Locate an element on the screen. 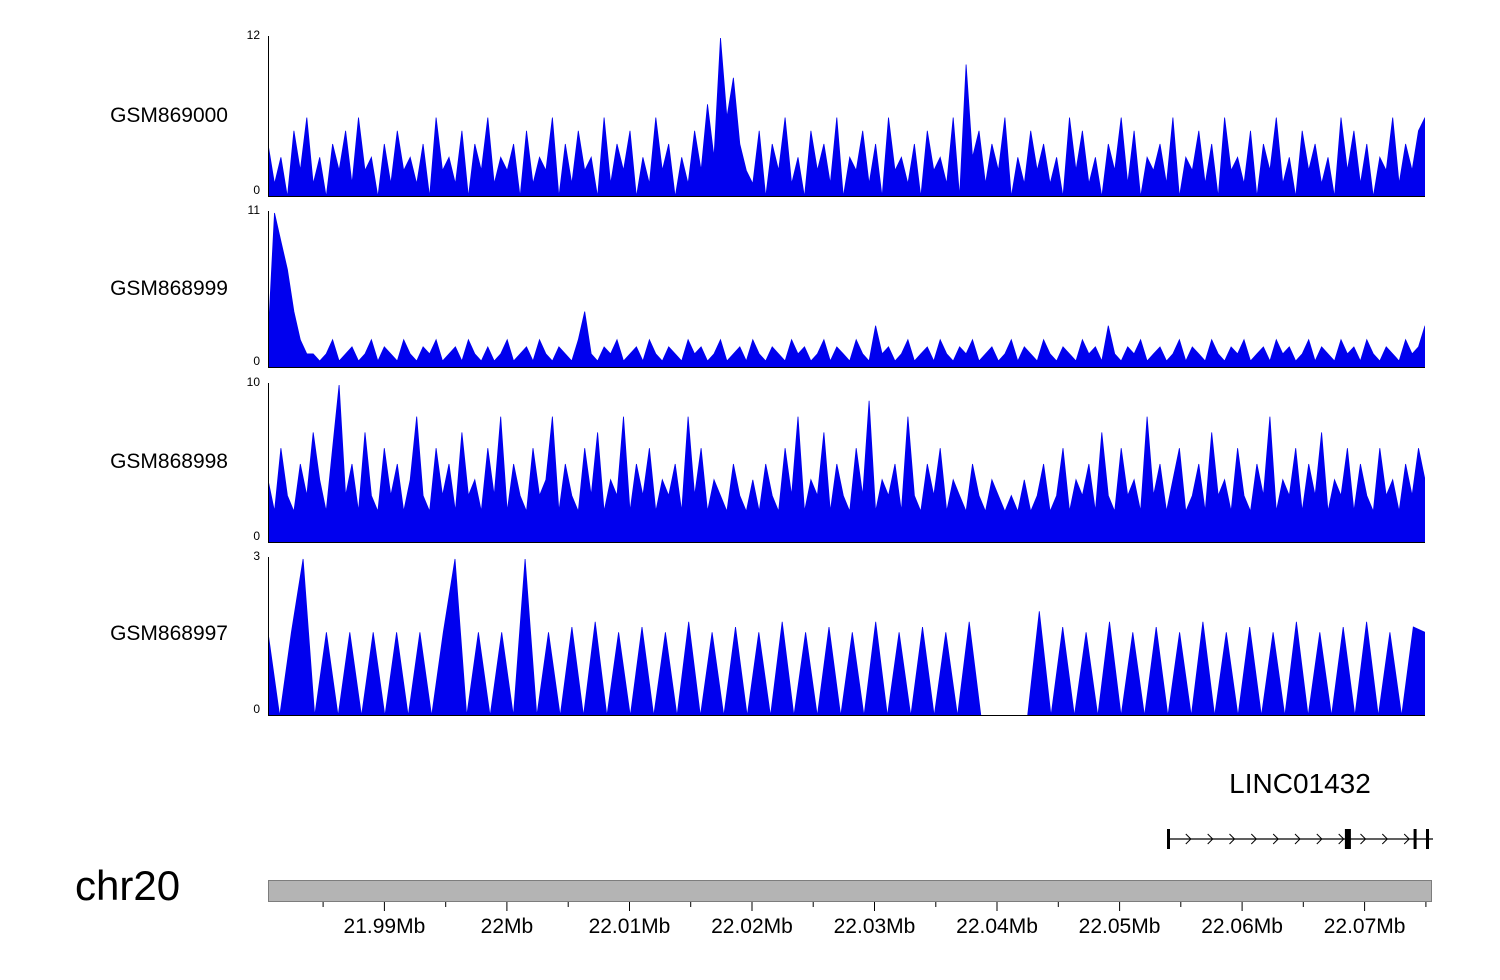 This screenshot has width=1500, height=980. x-axis-tick-label: 22.07Mb is located at coordinates (1364, 926).